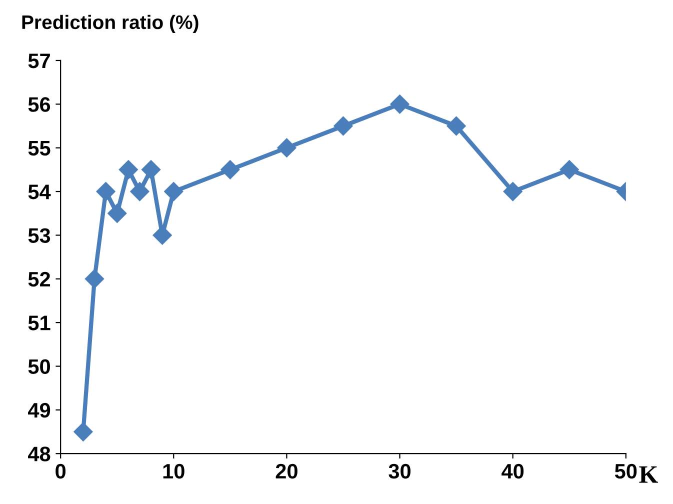 The height and width of the screenshot is (504, 673). Describe the element at coordinates (39, 61) in the screenshot. I see `y-tick-label: 57` at that location.